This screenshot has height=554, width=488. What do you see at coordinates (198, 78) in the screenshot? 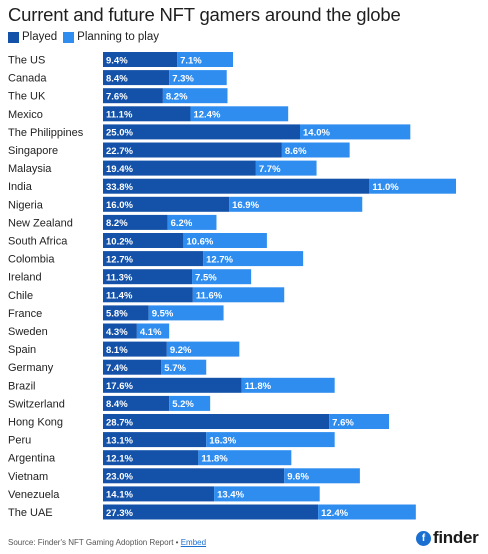
I see `bar-planning-to-play-canada` at bounding box center [198, 78].